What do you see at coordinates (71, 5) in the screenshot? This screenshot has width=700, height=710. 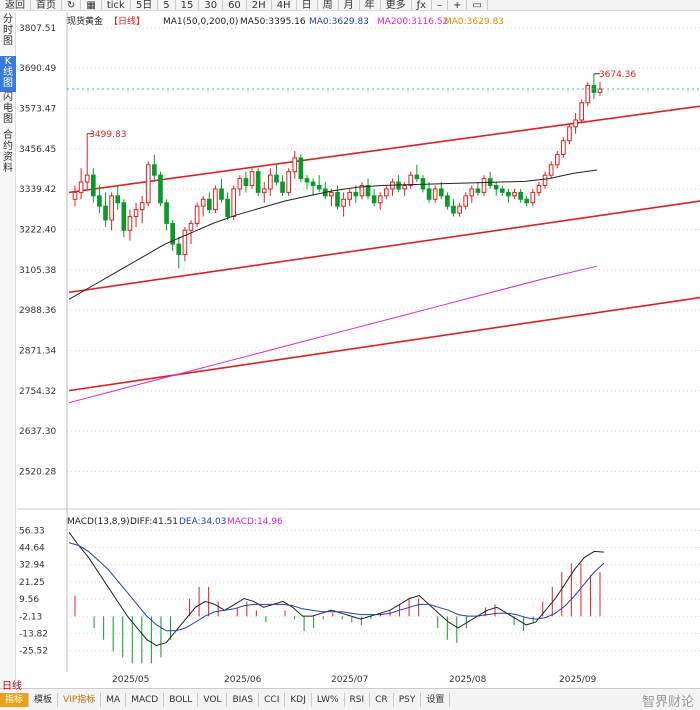 I see `toolbar-item-2: ↻` at bounding box center [71, 5].